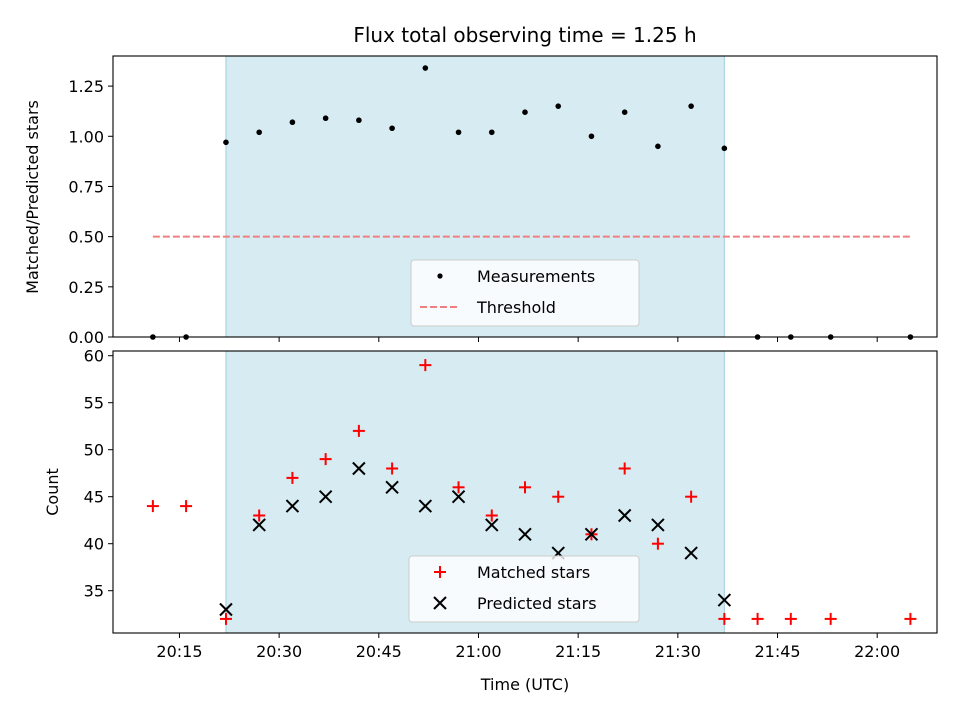 The width and height of the screenshot is (960, 720). What do you see at coordinates (536, 276) in the screenshot?
I see `legend-measurements-label: Measurements` at bounding box center [536, 276].